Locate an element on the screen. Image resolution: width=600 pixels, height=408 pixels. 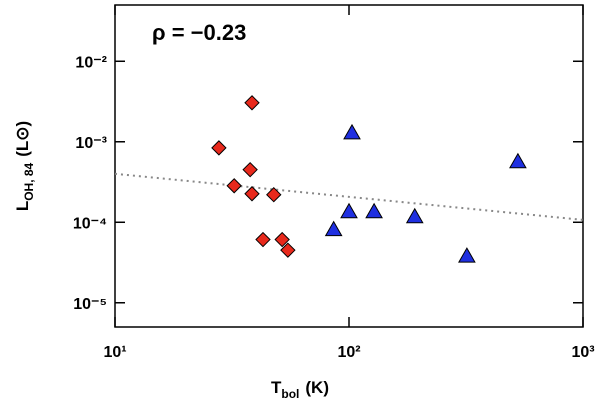
x-tick-label: 10¹ is located at coordinates (114, 352).